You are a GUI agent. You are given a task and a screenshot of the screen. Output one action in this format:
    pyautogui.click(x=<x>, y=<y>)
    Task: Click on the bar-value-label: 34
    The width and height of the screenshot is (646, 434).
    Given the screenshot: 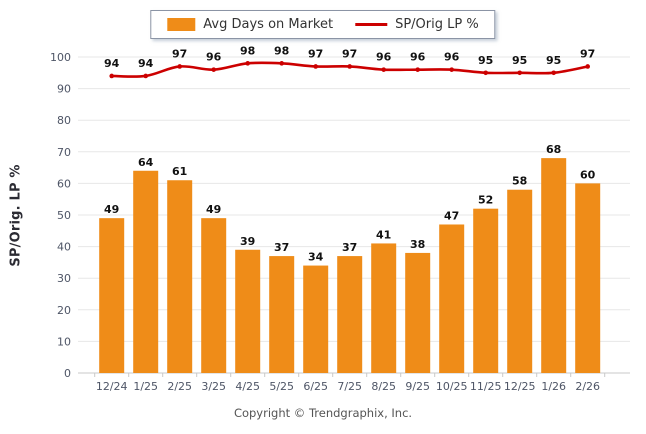 What is the action you would take?
    pyautogui.click(x=316, y=257)
    